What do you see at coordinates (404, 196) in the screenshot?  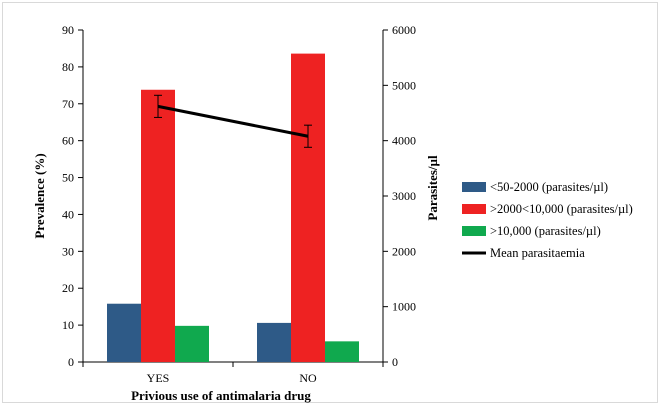 I see `y2-tick-label: 3000` at bounding box center [404, 196].